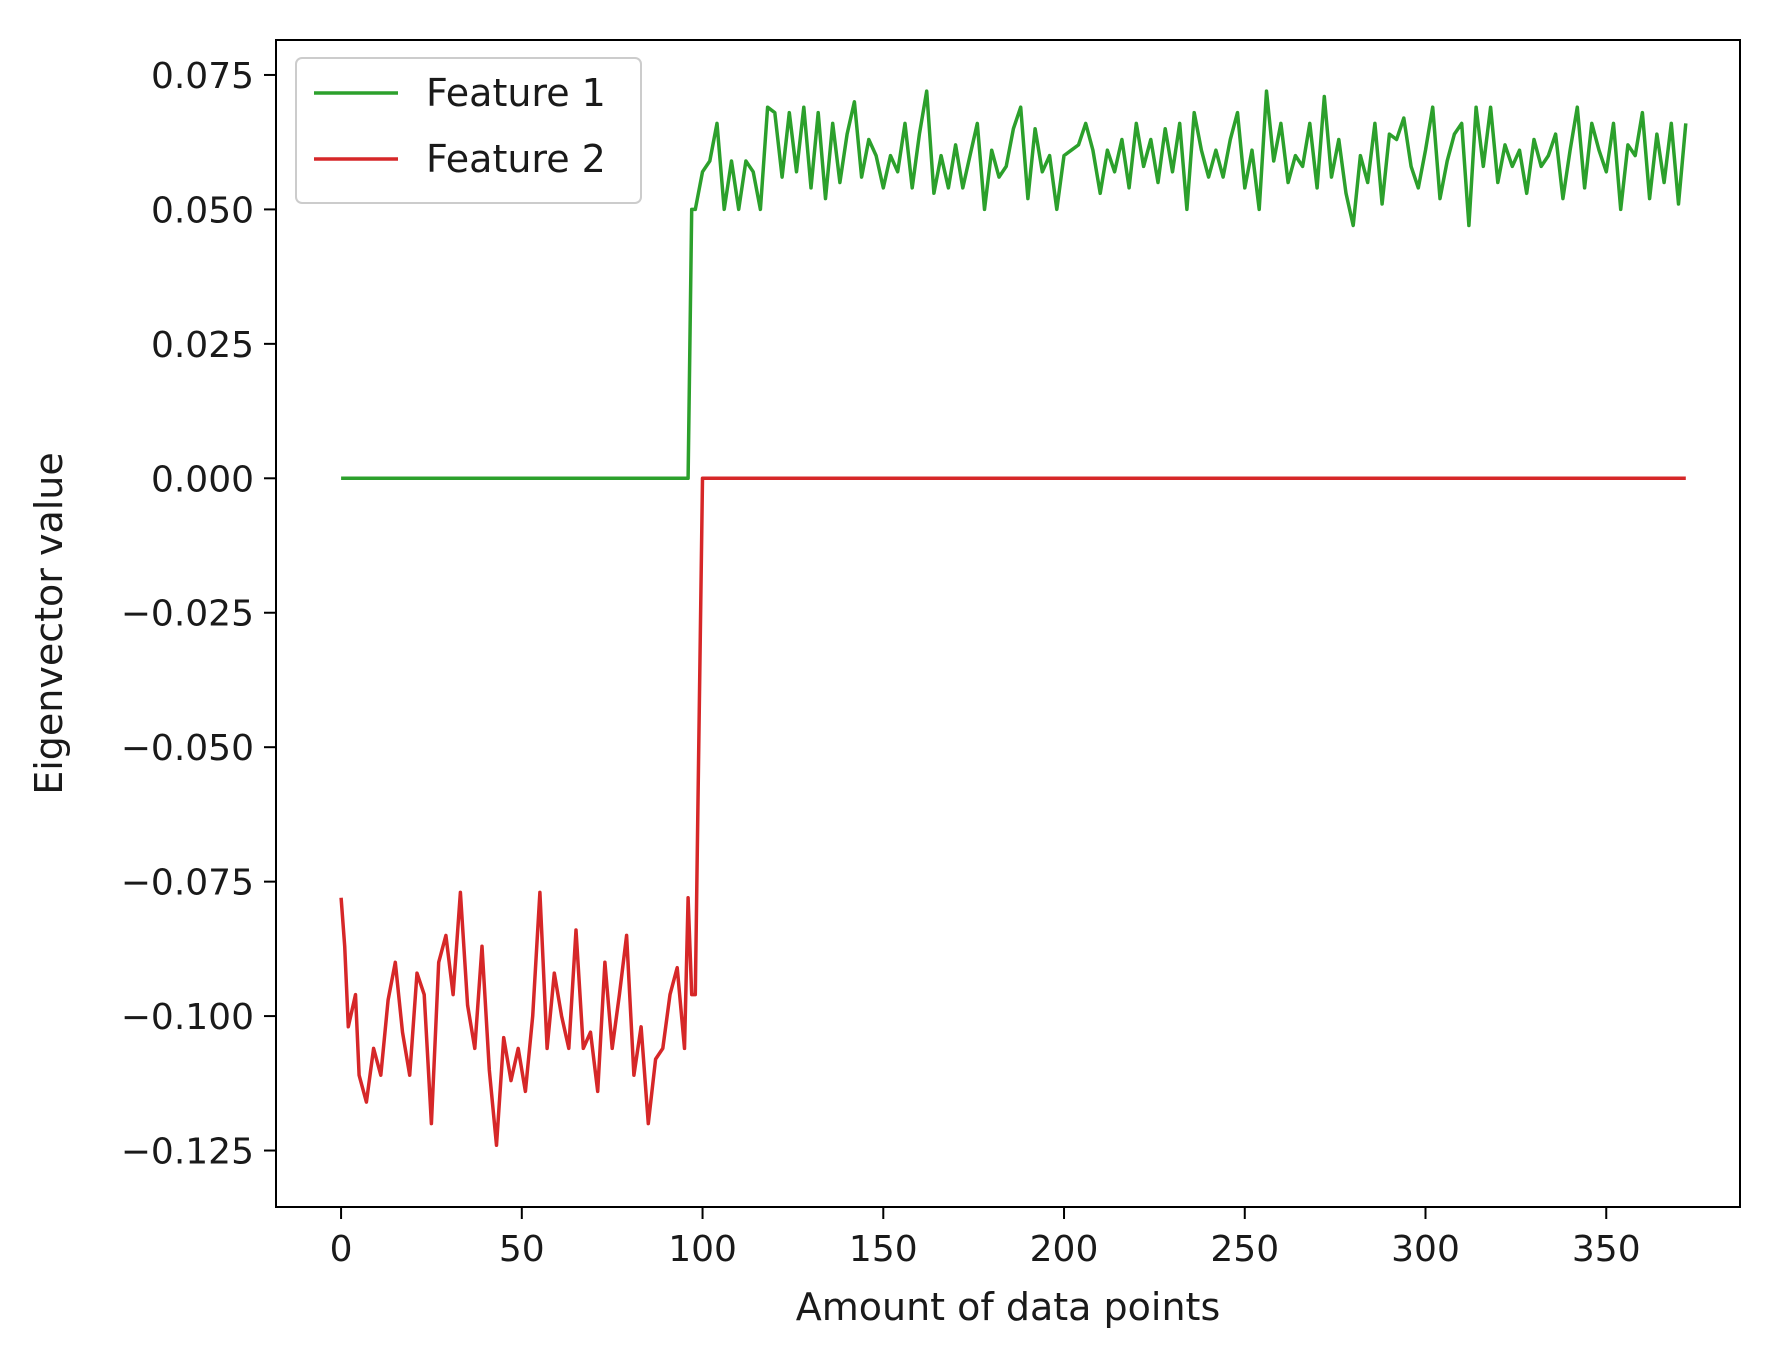 The width and height of the screenshot is (1773, 1352). Describe the element at coordinates (49, 623) in the screenshot. I see `y-axis-label: Eigenvector value` at that location.